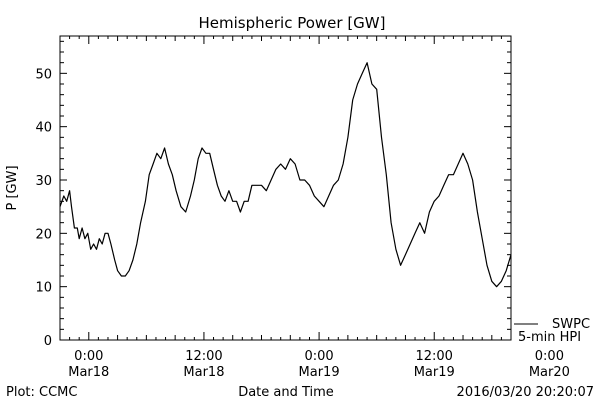  Describe the element at coordinates (549, 372) in the screenshot. I see `x-tick-label-date: Mar20` at that location.